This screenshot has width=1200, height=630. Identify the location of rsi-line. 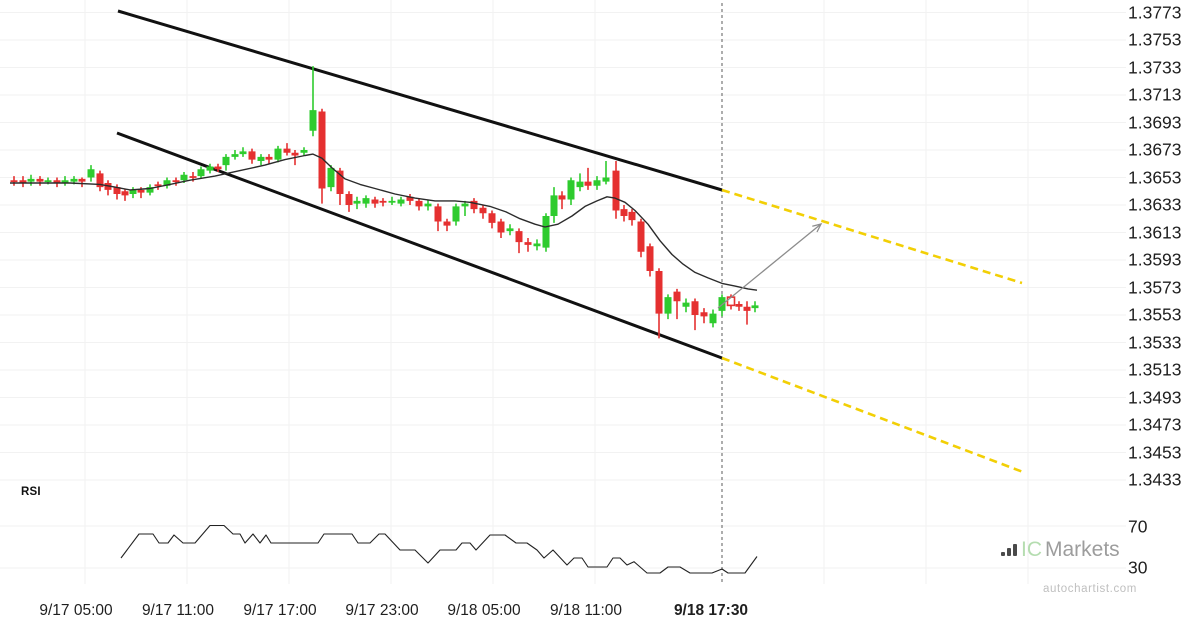
(439, 549).